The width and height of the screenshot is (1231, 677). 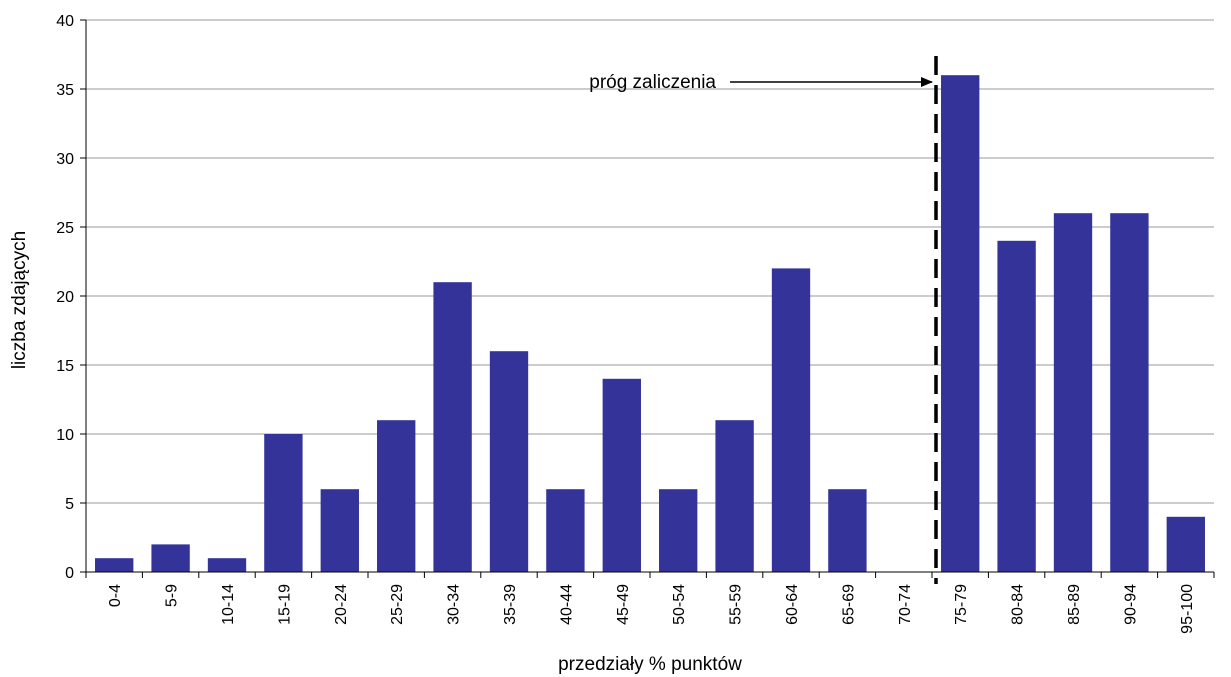 I want to click on threshold-label: próg zaliczenia, so click(x=652, y=82).